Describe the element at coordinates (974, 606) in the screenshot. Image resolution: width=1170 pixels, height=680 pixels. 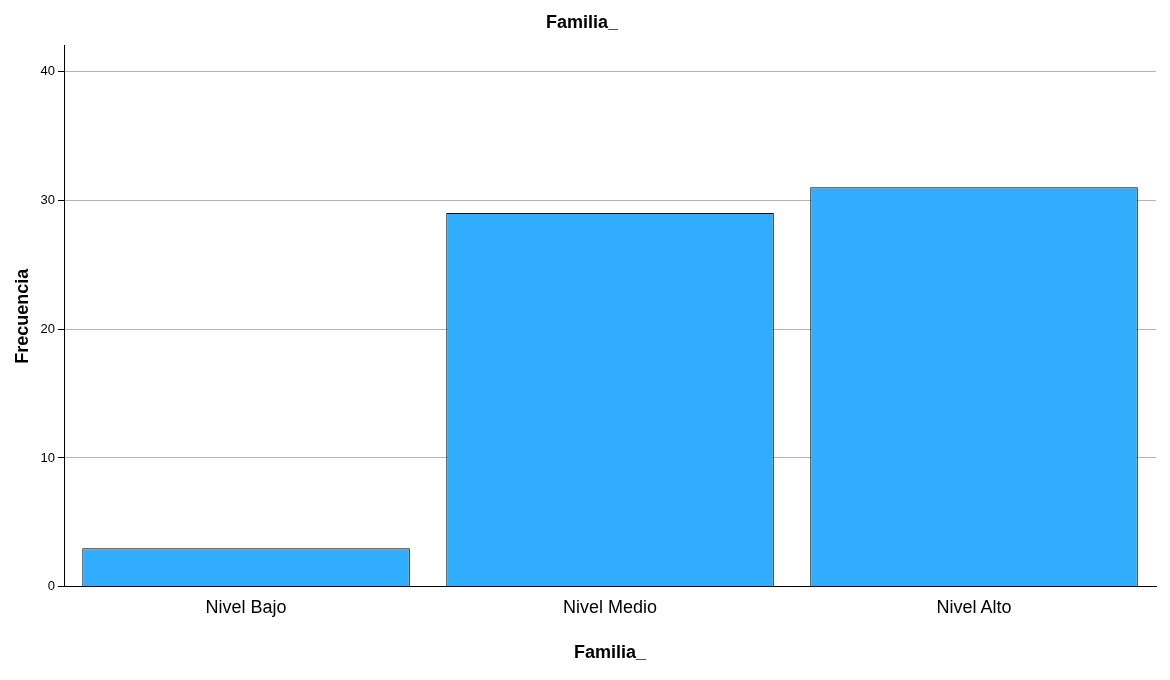
I see `x-tick-label: Nivel Alto` at that location.